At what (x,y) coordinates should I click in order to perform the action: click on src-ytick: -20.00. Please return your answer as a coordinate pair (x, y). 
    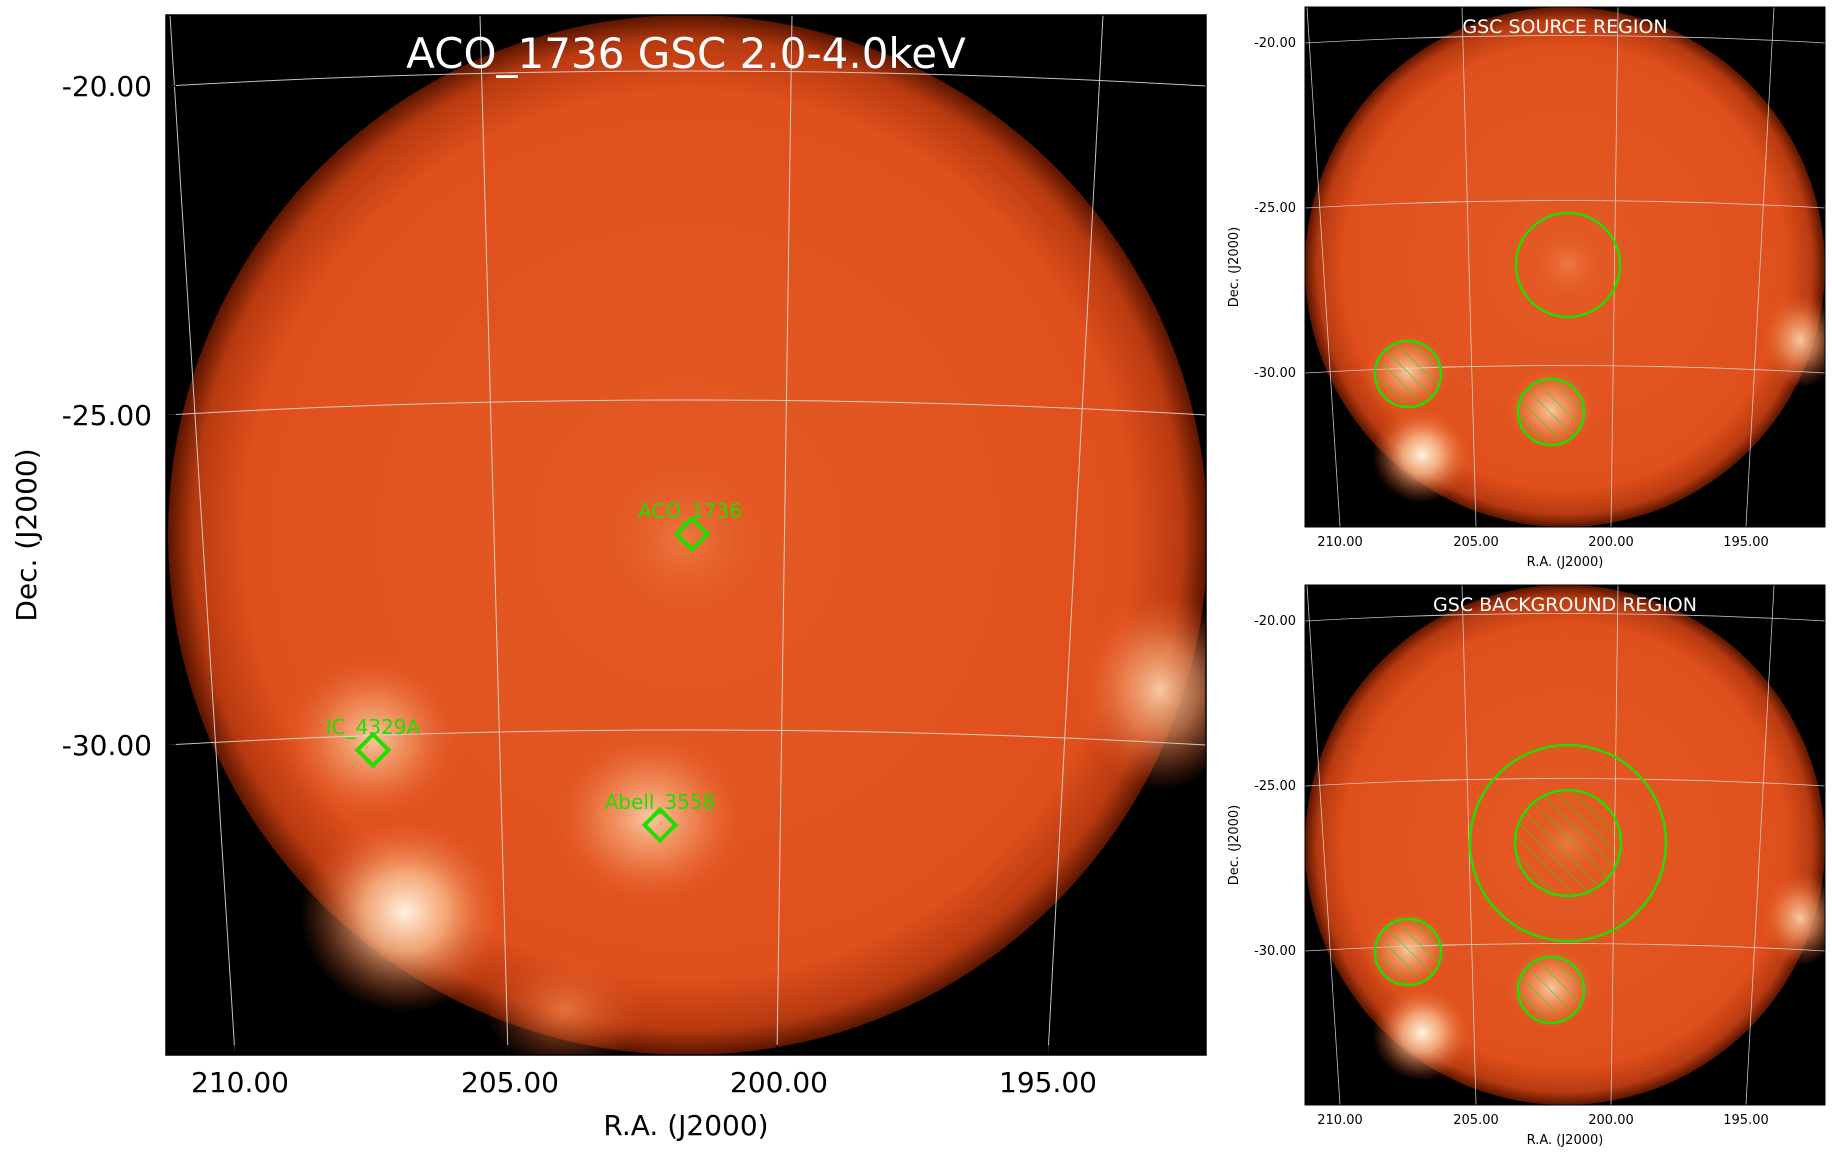
    Looking at the image, I should click on (1275, 43).